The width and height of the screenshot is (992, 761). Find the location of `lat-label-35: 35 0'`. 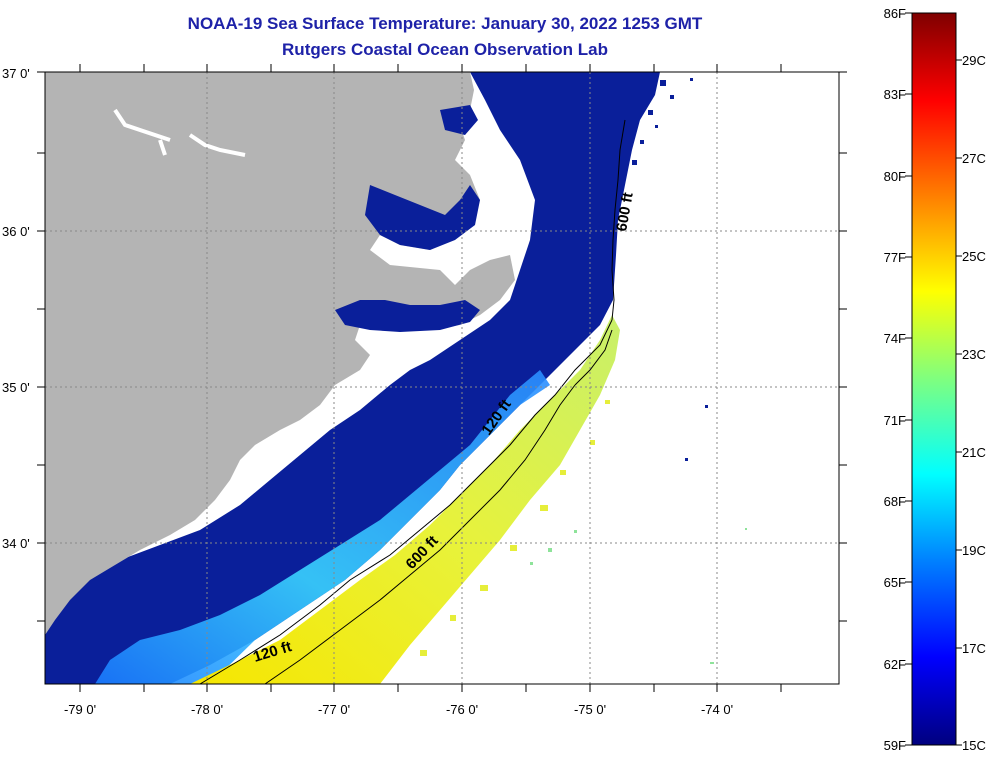

lat-label-35: 35 0' is located at coordinates (16, 387).